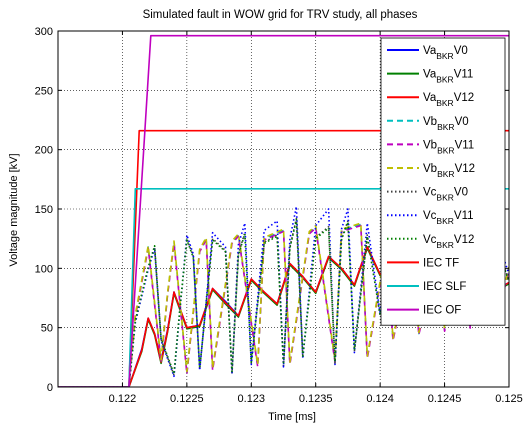 This screenshot has height=428, width=526. What do you see at coordinates (44, 32) in the screenshot?
I see `y-tick-label: 300` at bounding box center [44, 32].